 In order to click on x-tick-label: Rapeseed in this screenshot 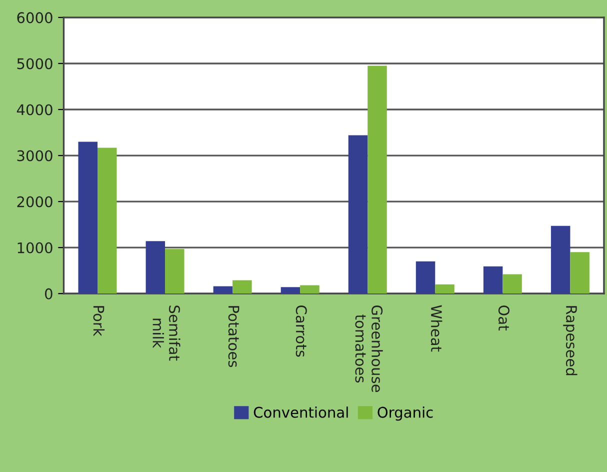, I will do `click(570, 341)`.